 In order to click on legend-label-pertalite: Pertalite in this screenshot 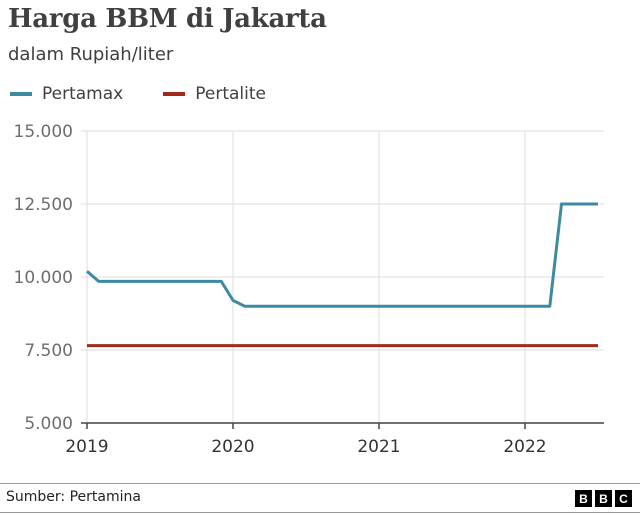, I will do `click(230, 94)`.